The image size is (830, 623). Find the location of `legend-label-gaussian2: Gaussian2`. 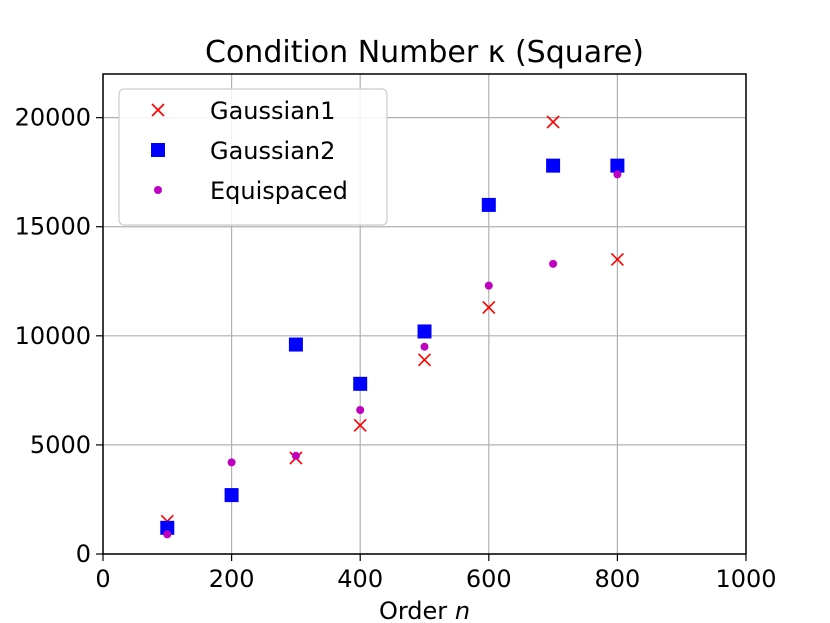

legend-label-gaussian2: Gaussian2 is located at coordinates (272, 151).